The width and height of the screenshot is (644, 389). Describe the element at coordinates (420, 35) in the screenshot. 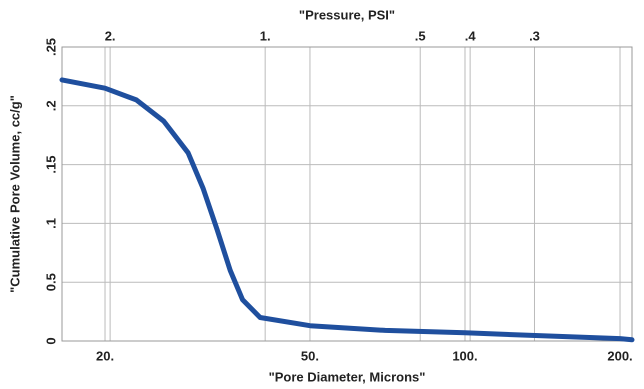

I see `x2-tick-label: .5` at that location.